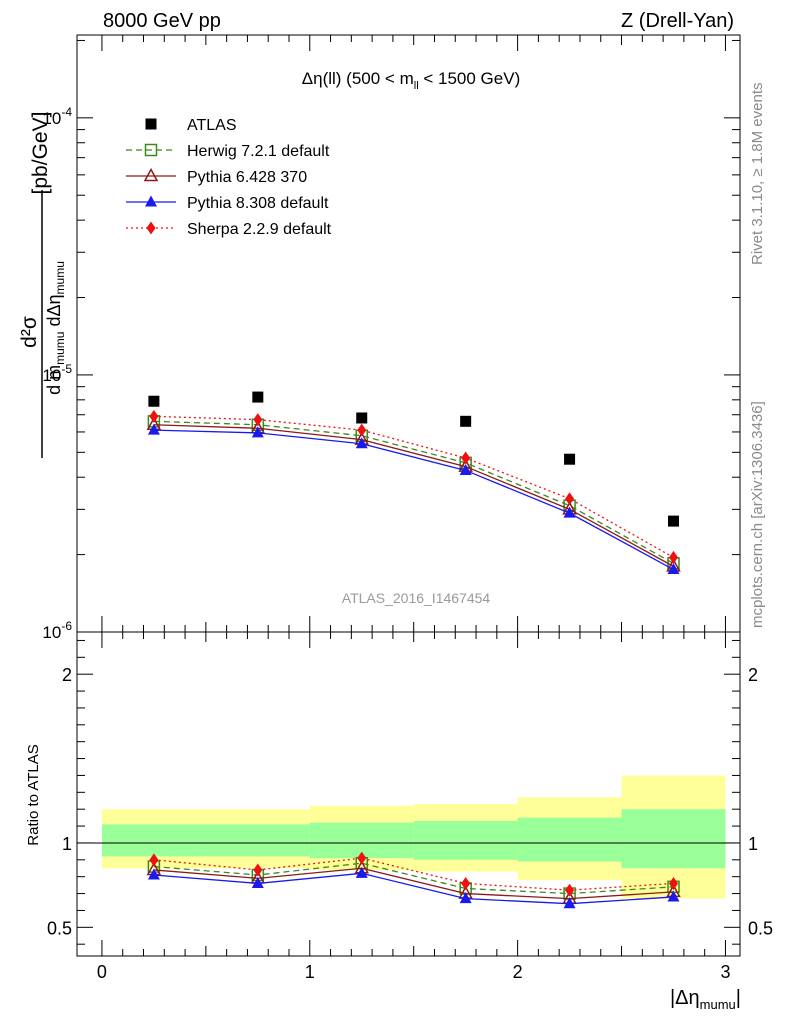  I want to click on ratio-ylabel: Ratio to ATLAS, so click(33, 794).